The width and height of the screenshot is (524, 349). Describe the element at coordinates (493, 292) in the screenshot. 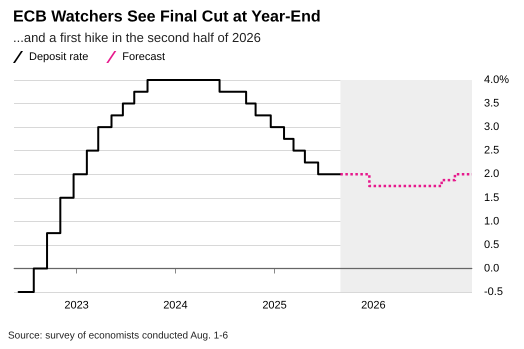

I see `y-tick-label: -0.5` at that location.